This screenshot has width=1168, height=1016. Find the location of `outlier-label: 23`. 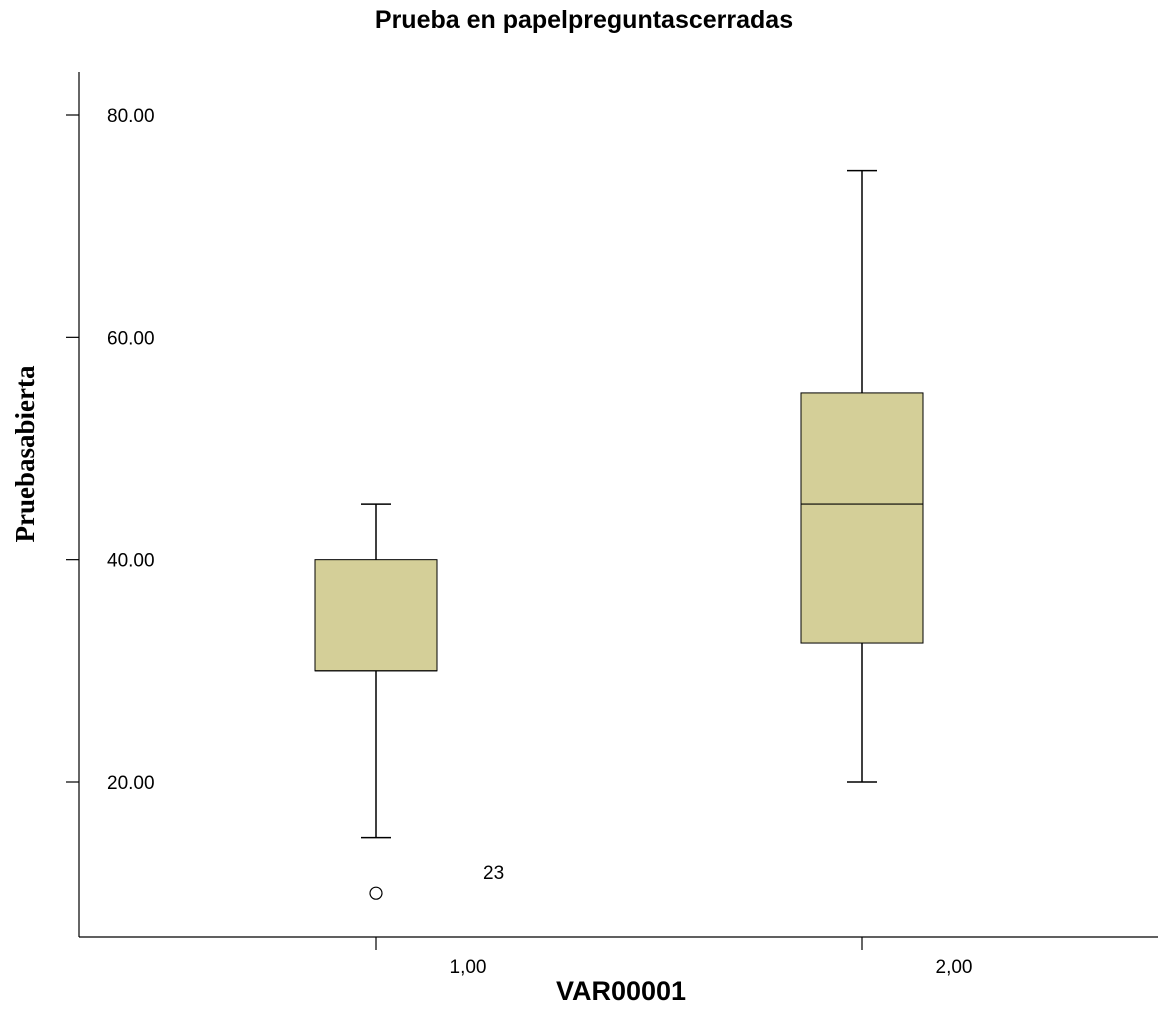

outlier-label: 23 is located at coordinates (493, 873).